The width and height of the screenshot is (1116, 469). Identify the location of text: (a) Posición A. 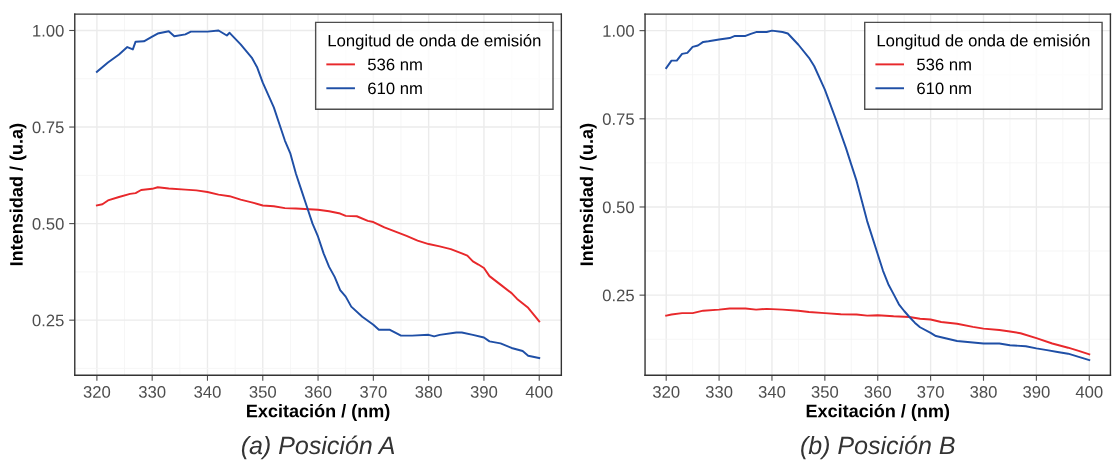
(318, 447).